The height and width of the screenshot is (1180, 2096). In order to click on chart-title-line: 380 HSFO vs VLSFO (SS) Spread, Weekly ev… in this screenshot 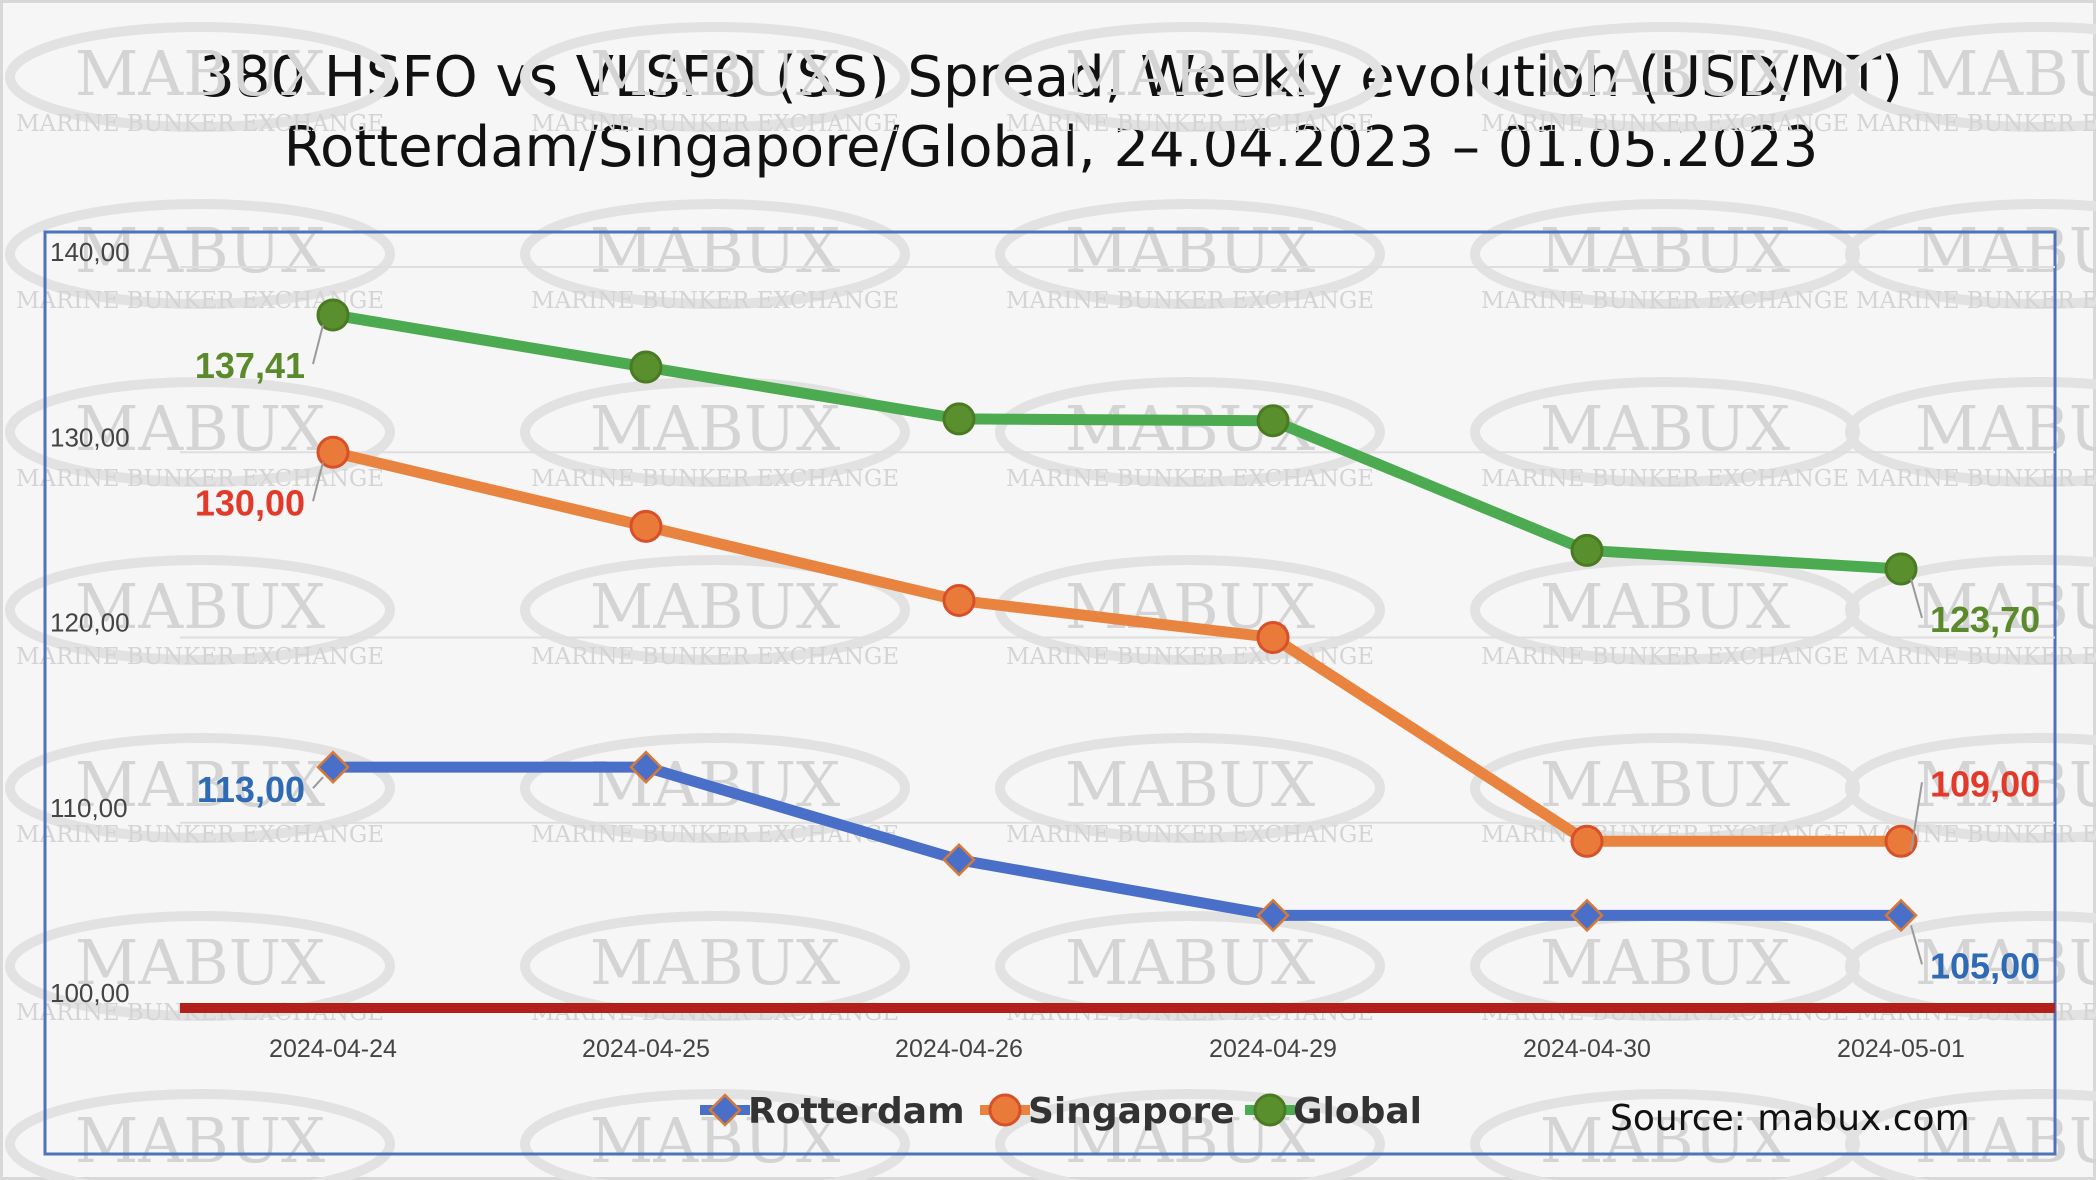, I will do `click(1051, 77)`.